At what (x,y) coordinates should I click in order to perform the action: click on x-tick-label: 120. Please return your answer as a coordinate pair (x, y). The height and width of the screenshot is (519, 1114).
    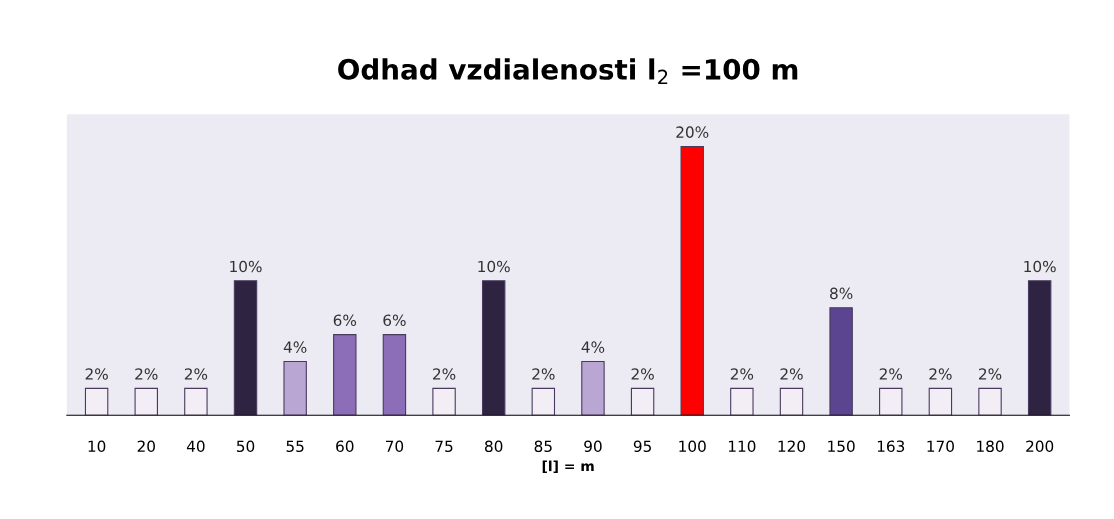
    Looking at the image, I should click on (792, 446).